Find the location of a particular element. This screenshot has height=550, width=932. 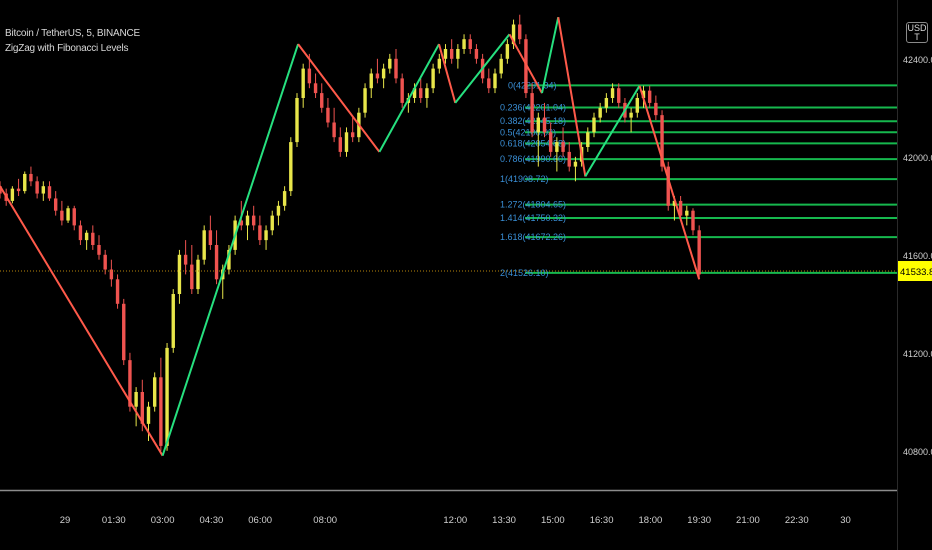

currency-button: USD T is located at coordinates (917, 32).